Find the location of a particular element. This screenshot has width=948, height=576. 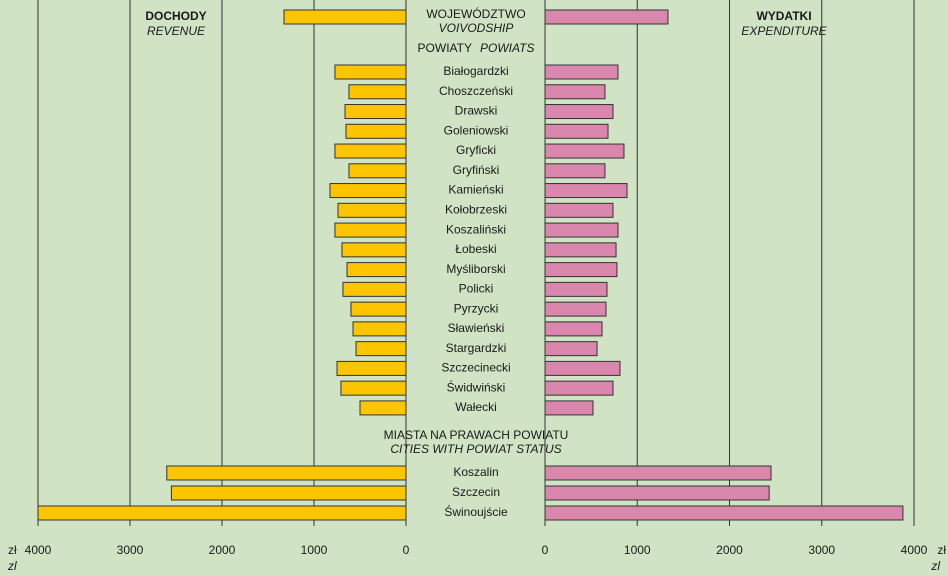

category-label: Szczecin is located at coordinates (476, 492).